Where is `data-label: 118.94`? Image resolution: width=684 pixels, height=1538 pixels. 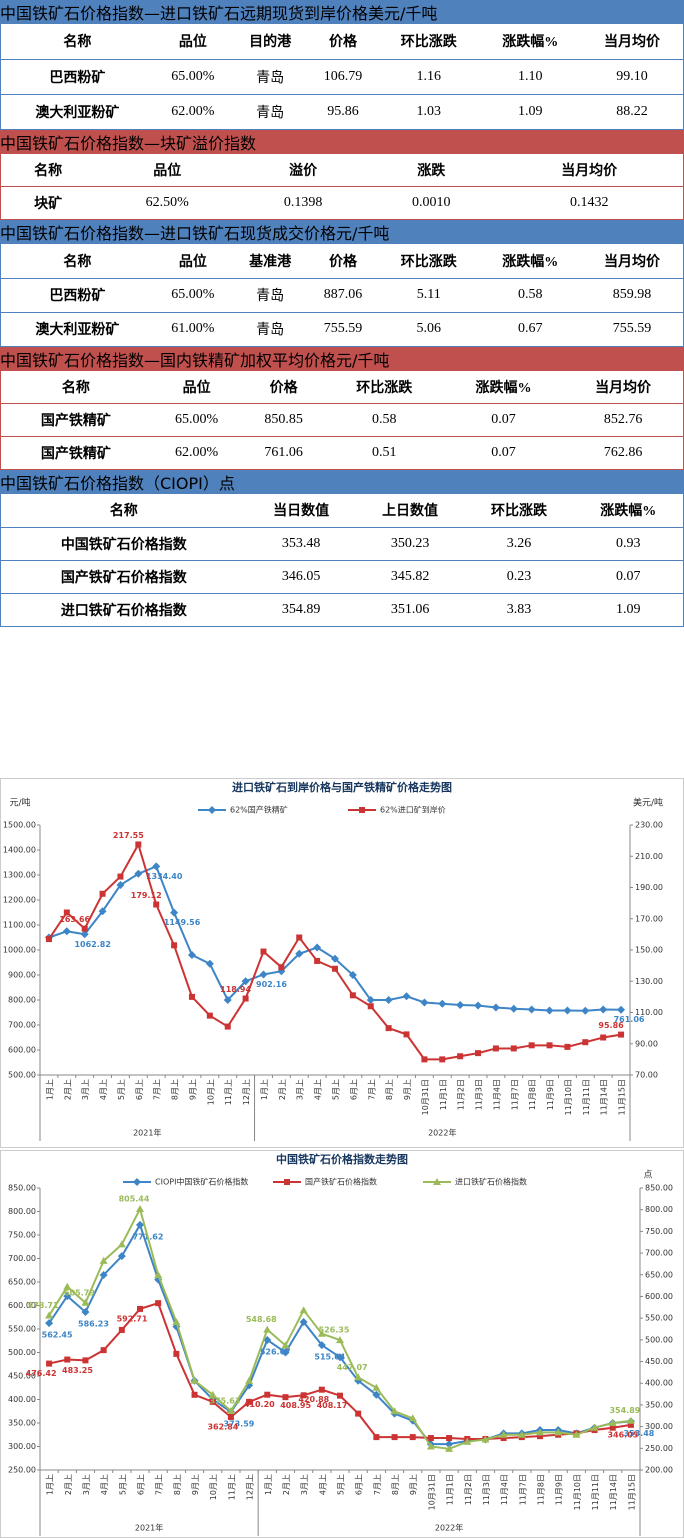 data-label: 118.94 is located at coordinates (235, 989).